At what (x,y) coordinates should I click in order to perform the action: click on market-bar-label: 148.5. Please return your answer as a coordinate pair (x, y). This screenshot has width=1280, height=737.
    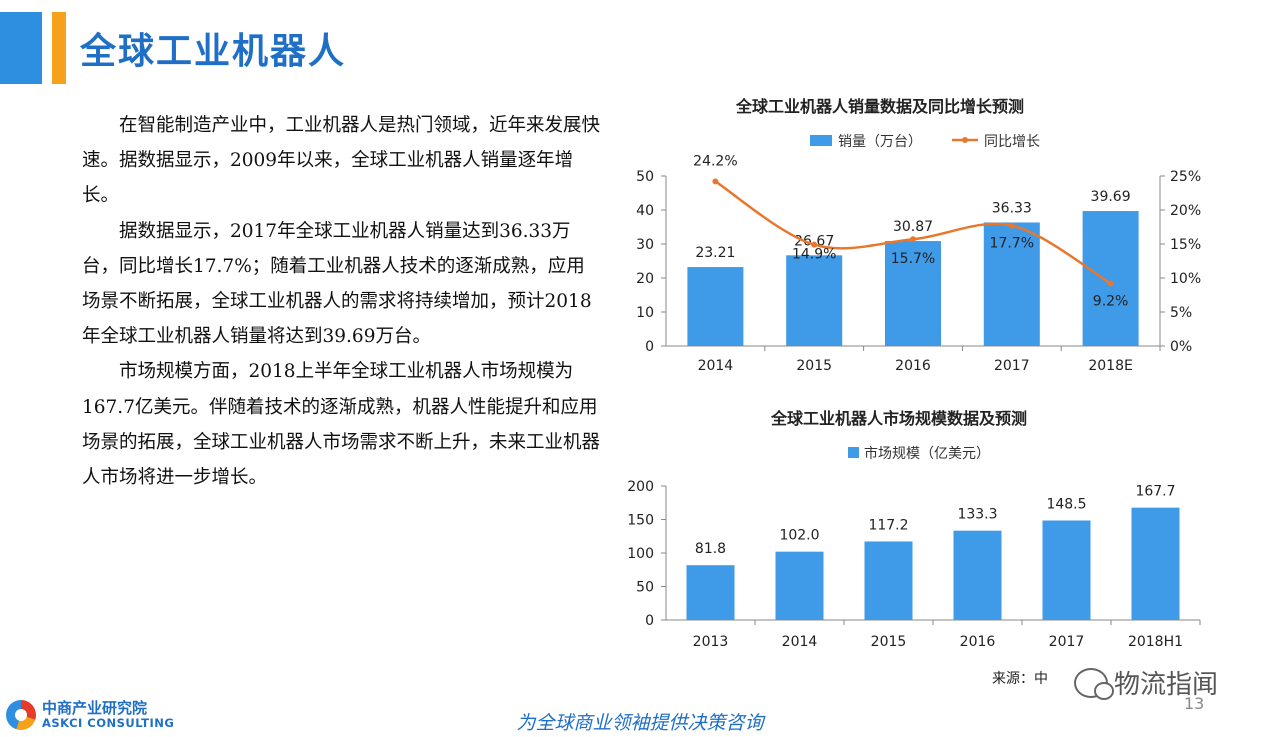
    Looking at the image, I should click on (1066, 505).